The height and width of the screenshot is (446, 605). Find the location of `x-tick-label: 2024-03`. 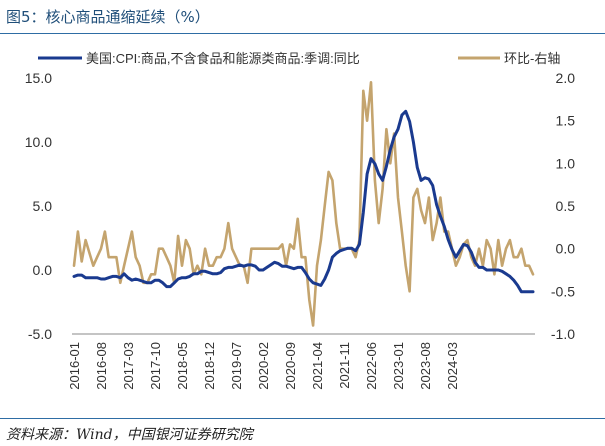

x-tick-label: 2024-03 is located at coordinates (452, 366).